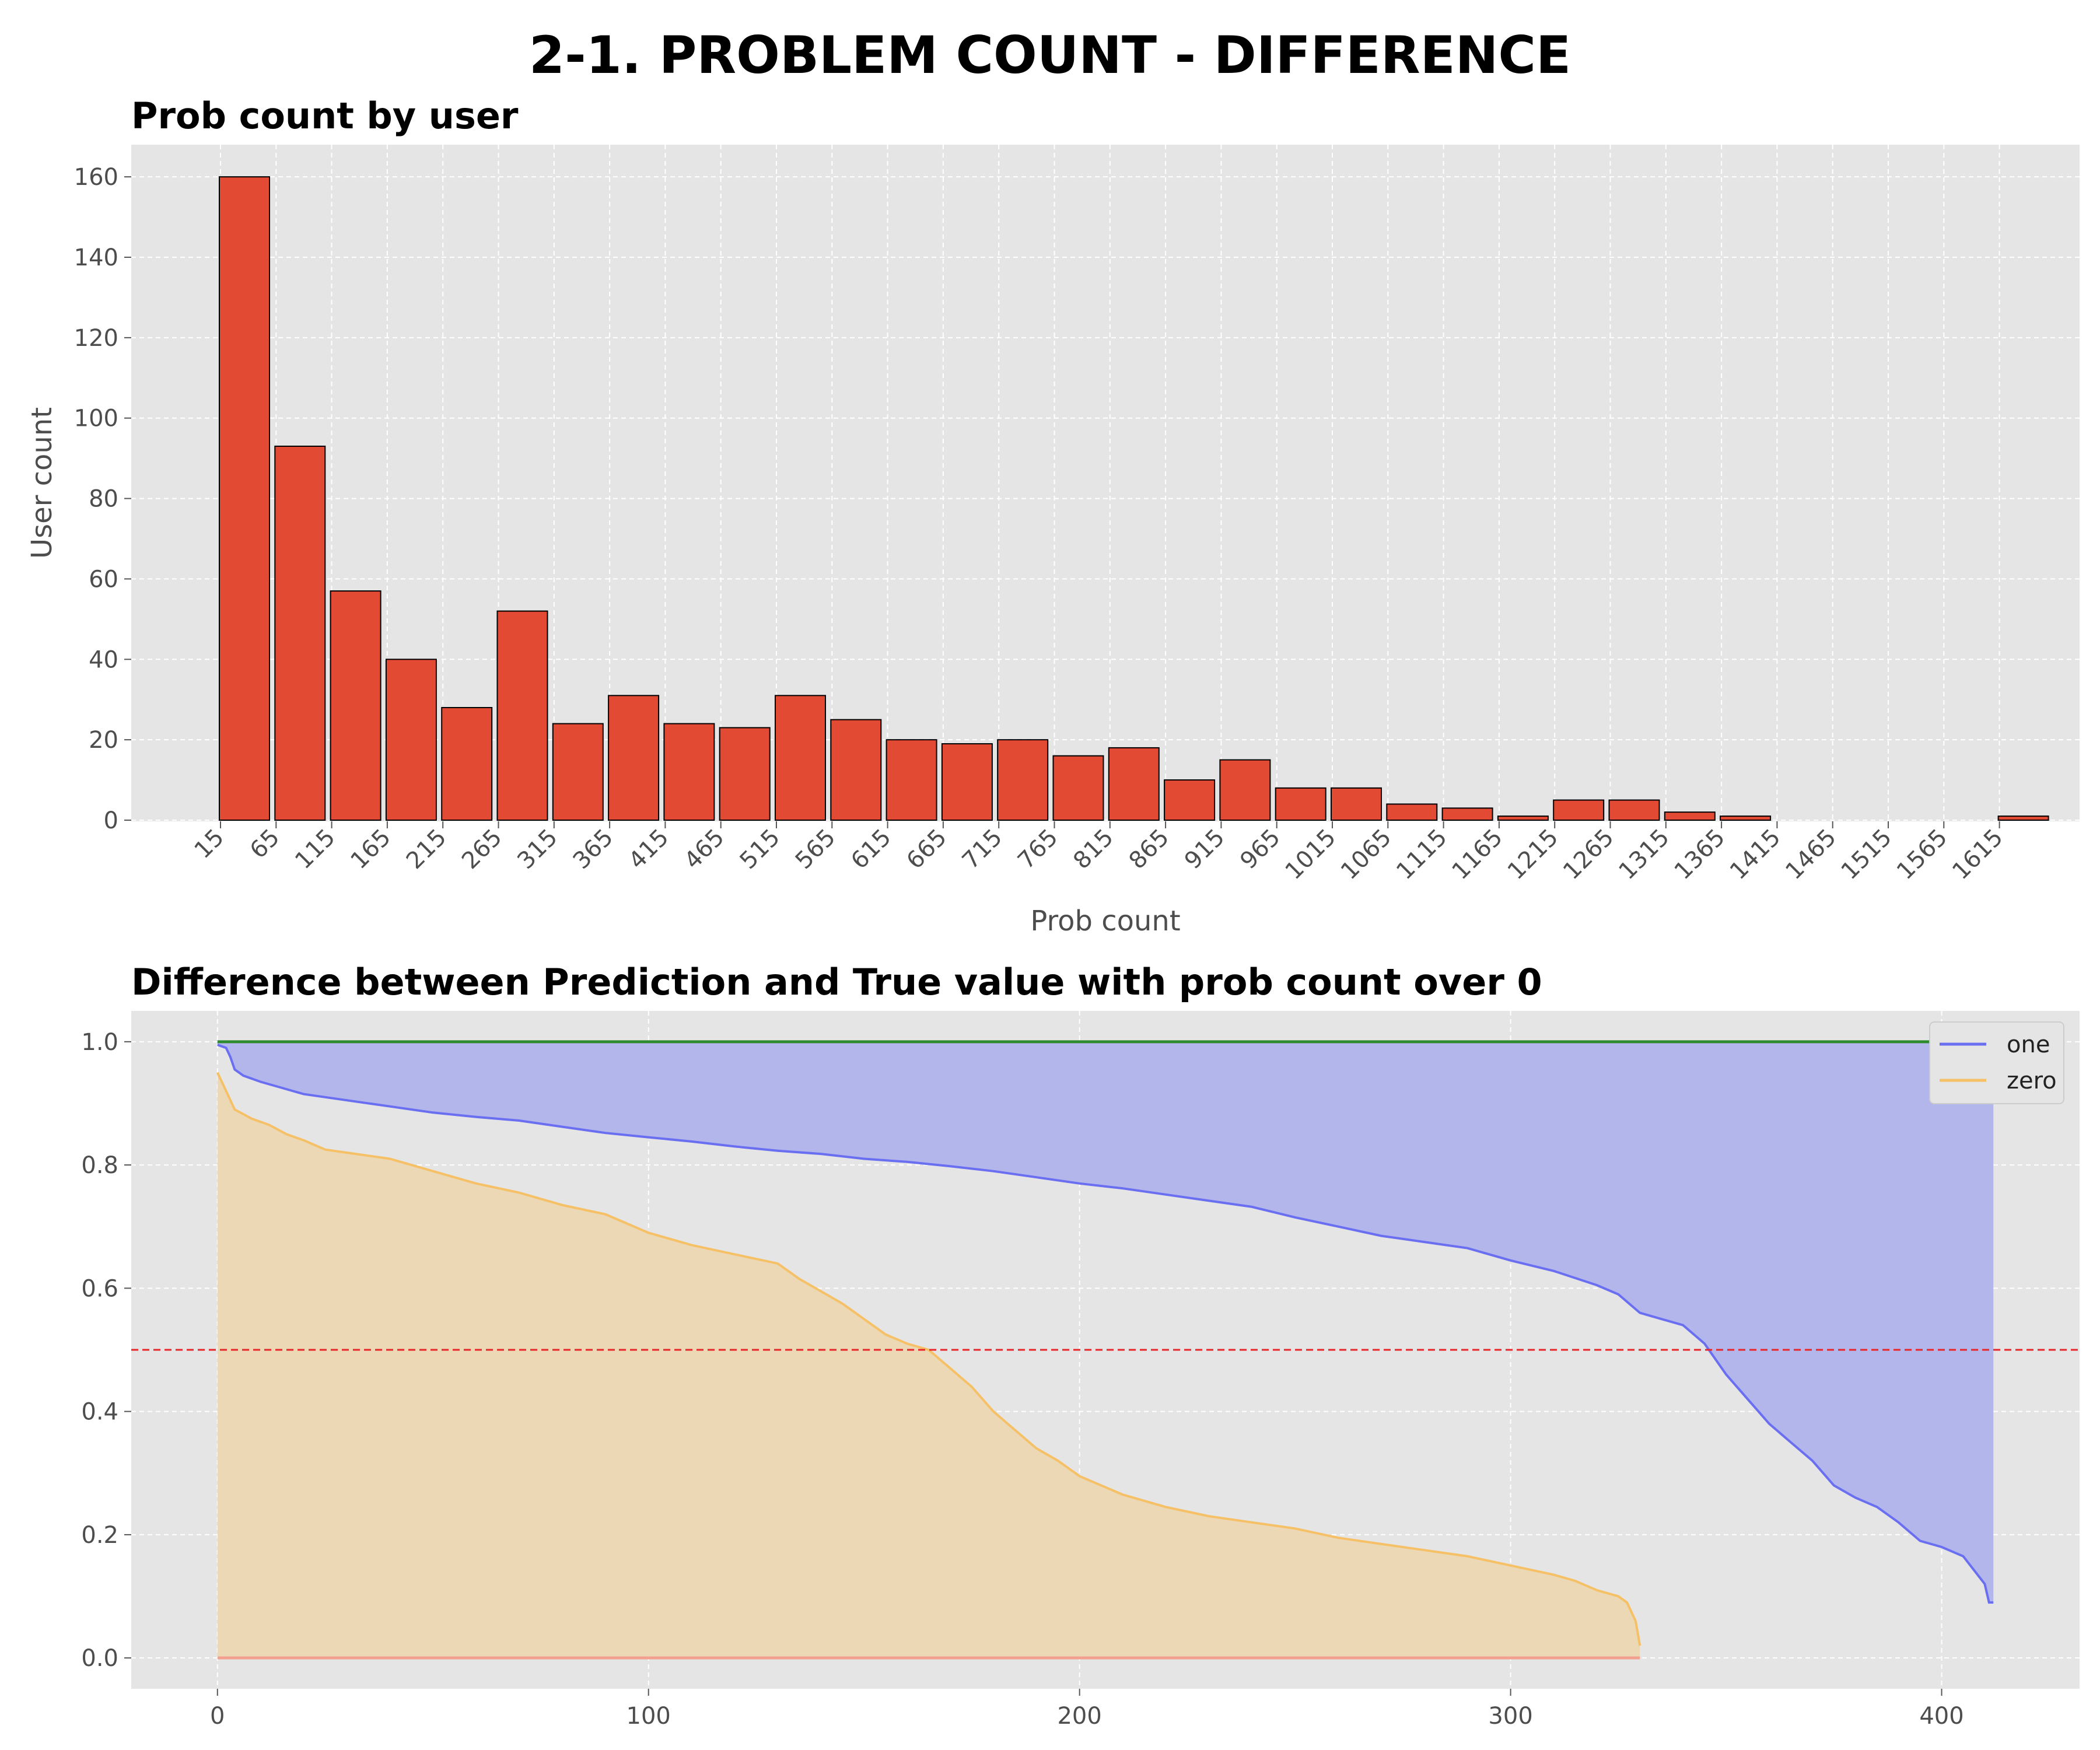 Image resolution: width=2100 pixels, height=1750 pixels. I want to click on difference-x-tick-label: 100, so click(648, 1716).